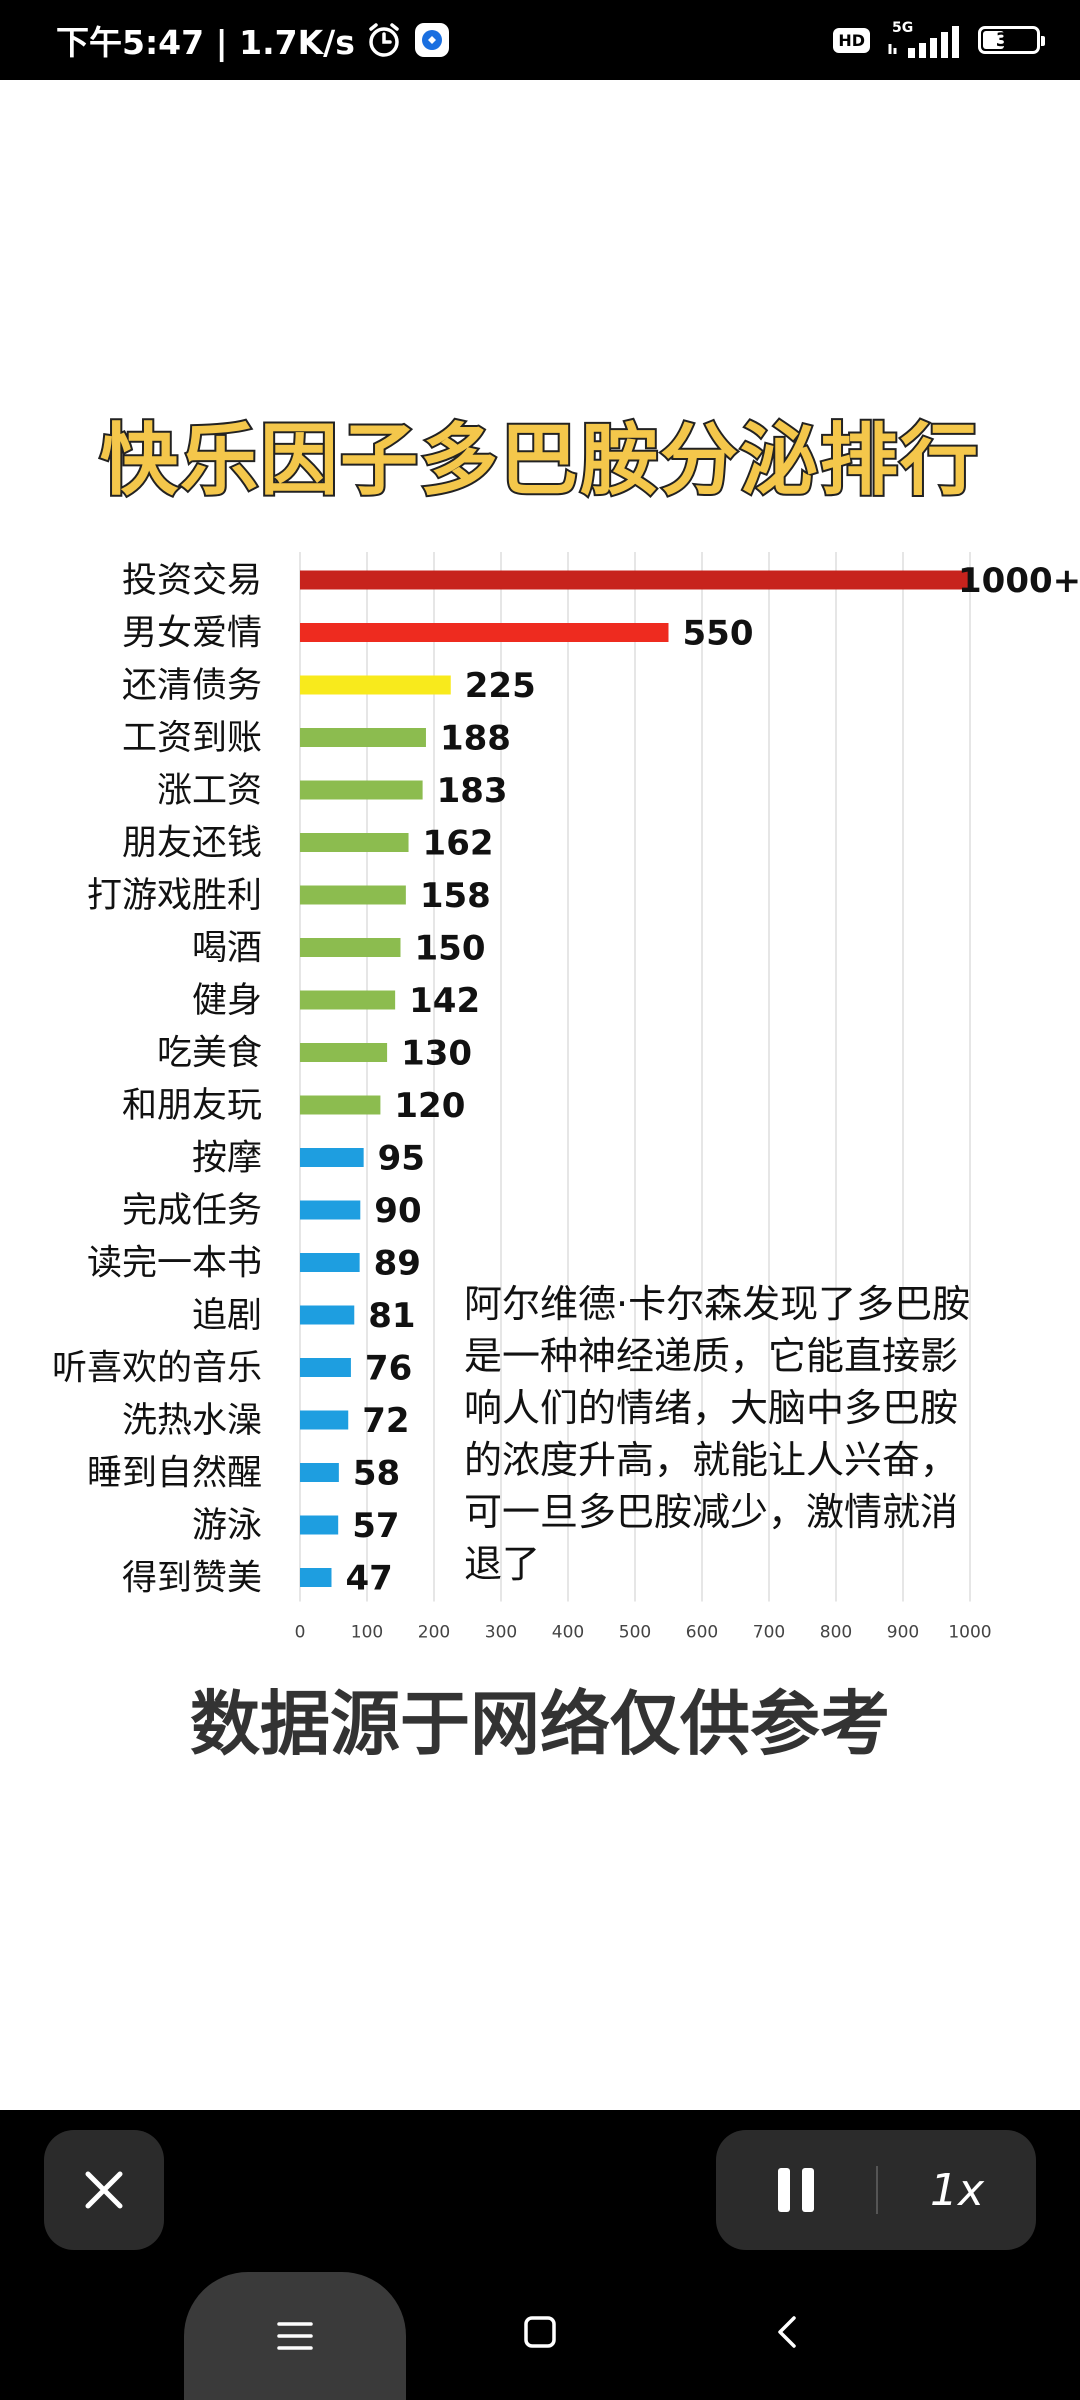 This screenshot has width=1080, height=2400. I want to click on menu-icon, so click(295, 2336).